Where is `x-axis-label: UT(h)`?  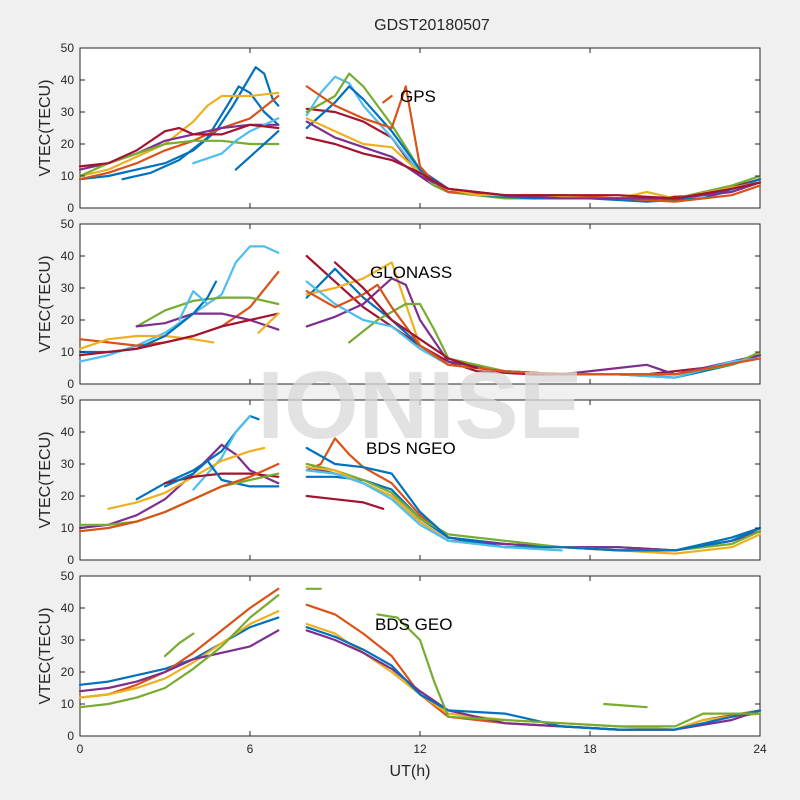 x-axis-label: UT(h) is located at coordinates (410, 771).